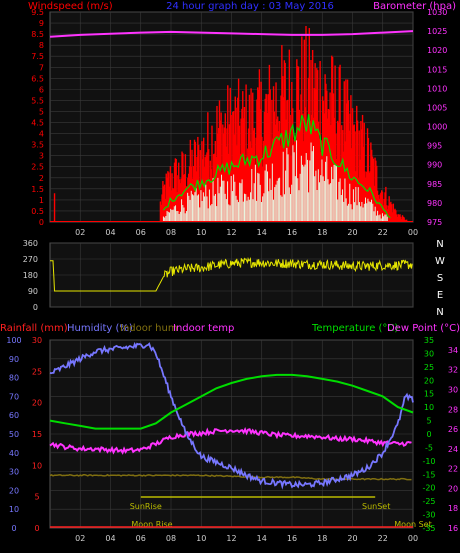  I want to click on wind-y-tick: 5, so click(41, 111).